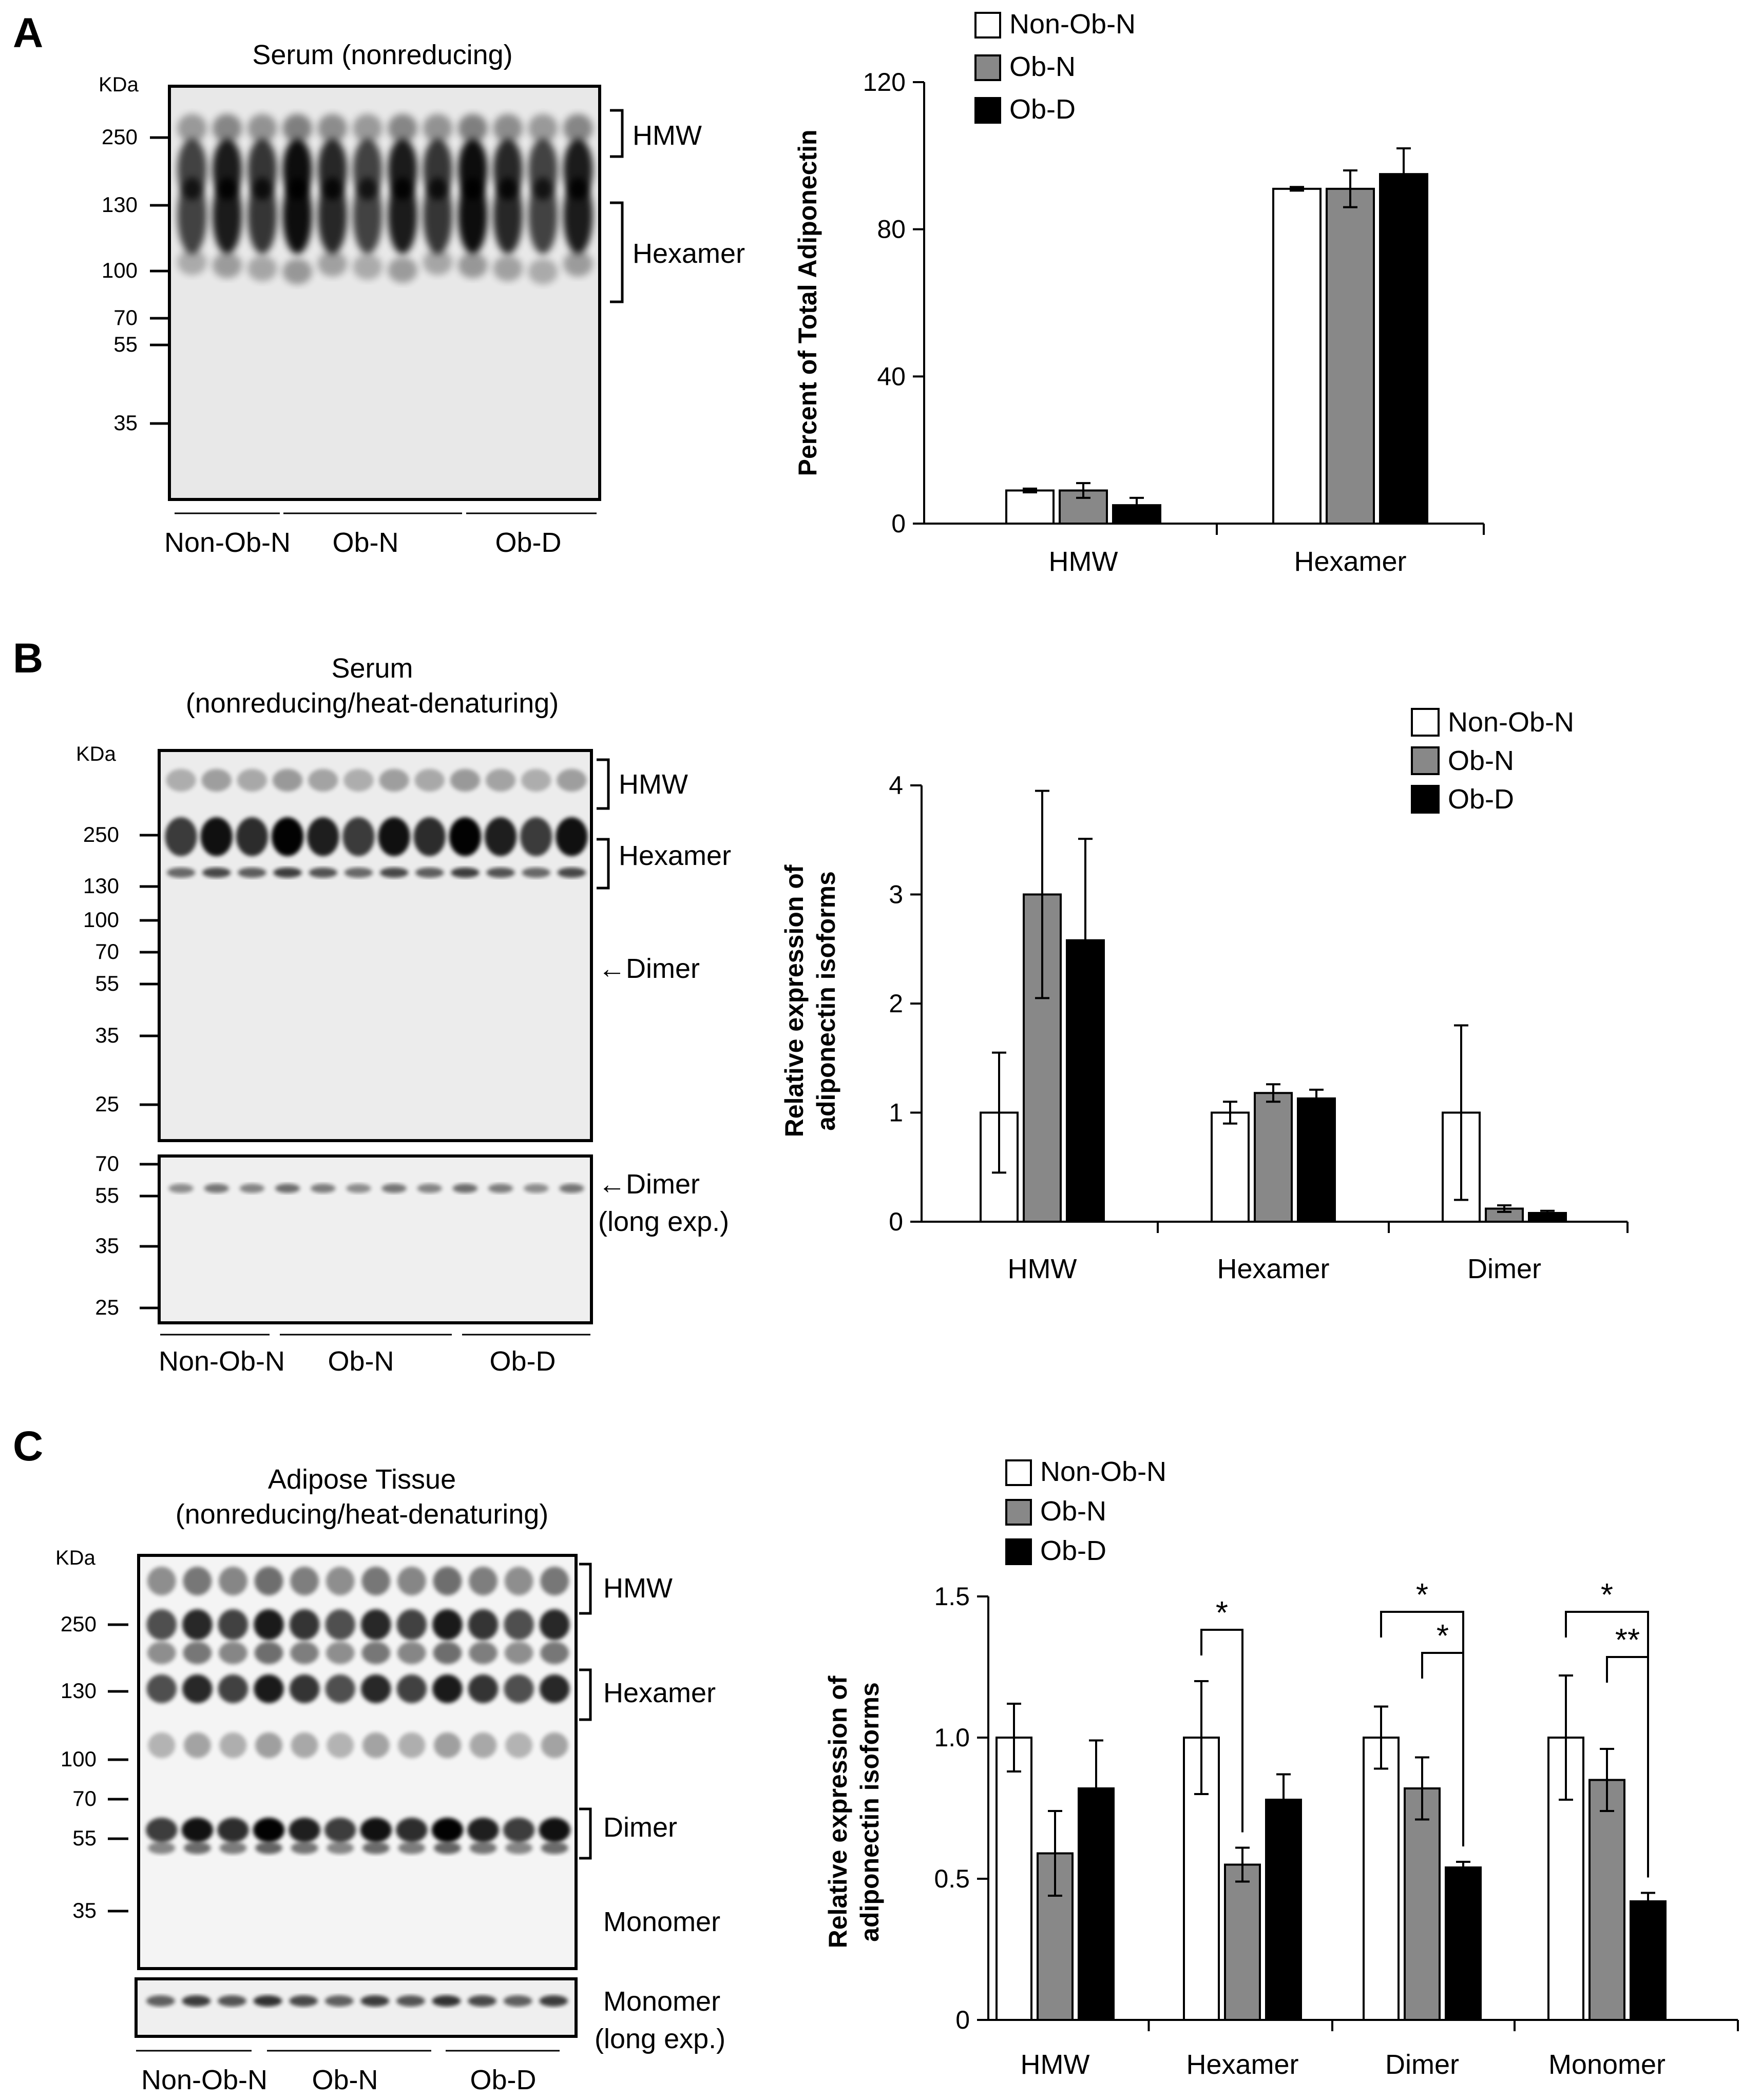 Image resolution: width=1742 pixels, height=2100 pixels. What do you see at coordinates (1481, 760) in the screenshot?
I see `legend-label: Ob-N` at bounding box center [1481, 760].